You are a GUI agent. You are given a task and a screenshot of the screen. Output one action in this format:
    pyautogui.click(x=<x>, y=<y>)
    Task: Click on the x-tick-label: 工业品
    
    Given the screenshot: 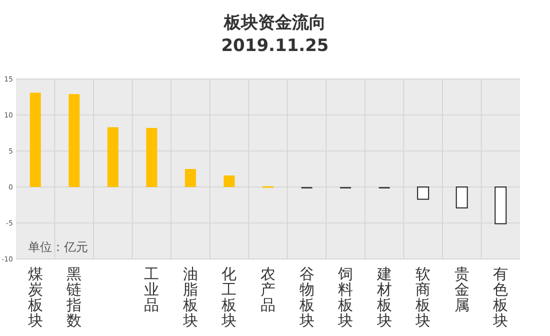 What is the action you would take?
    pyautogui.click(x=152, y=289)
    